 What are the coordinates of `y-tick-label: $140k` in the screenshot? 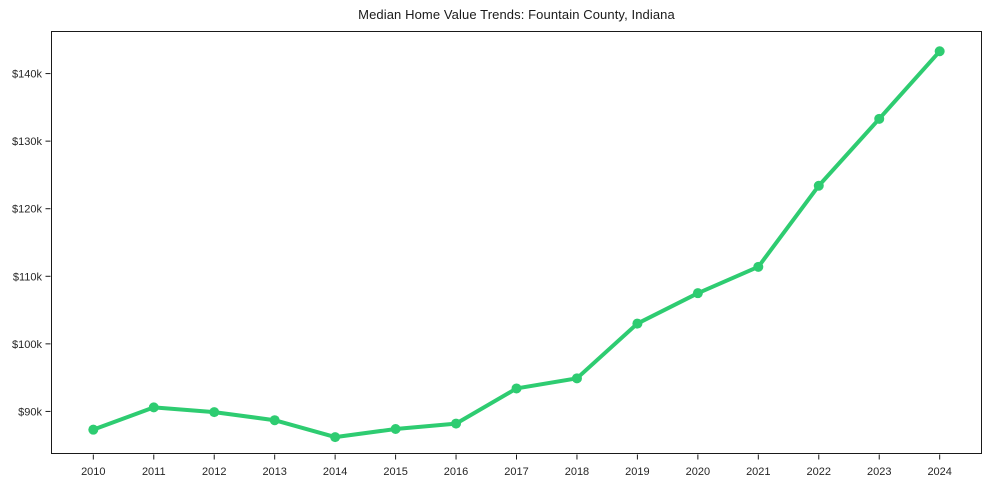 It's located at (27, 75).